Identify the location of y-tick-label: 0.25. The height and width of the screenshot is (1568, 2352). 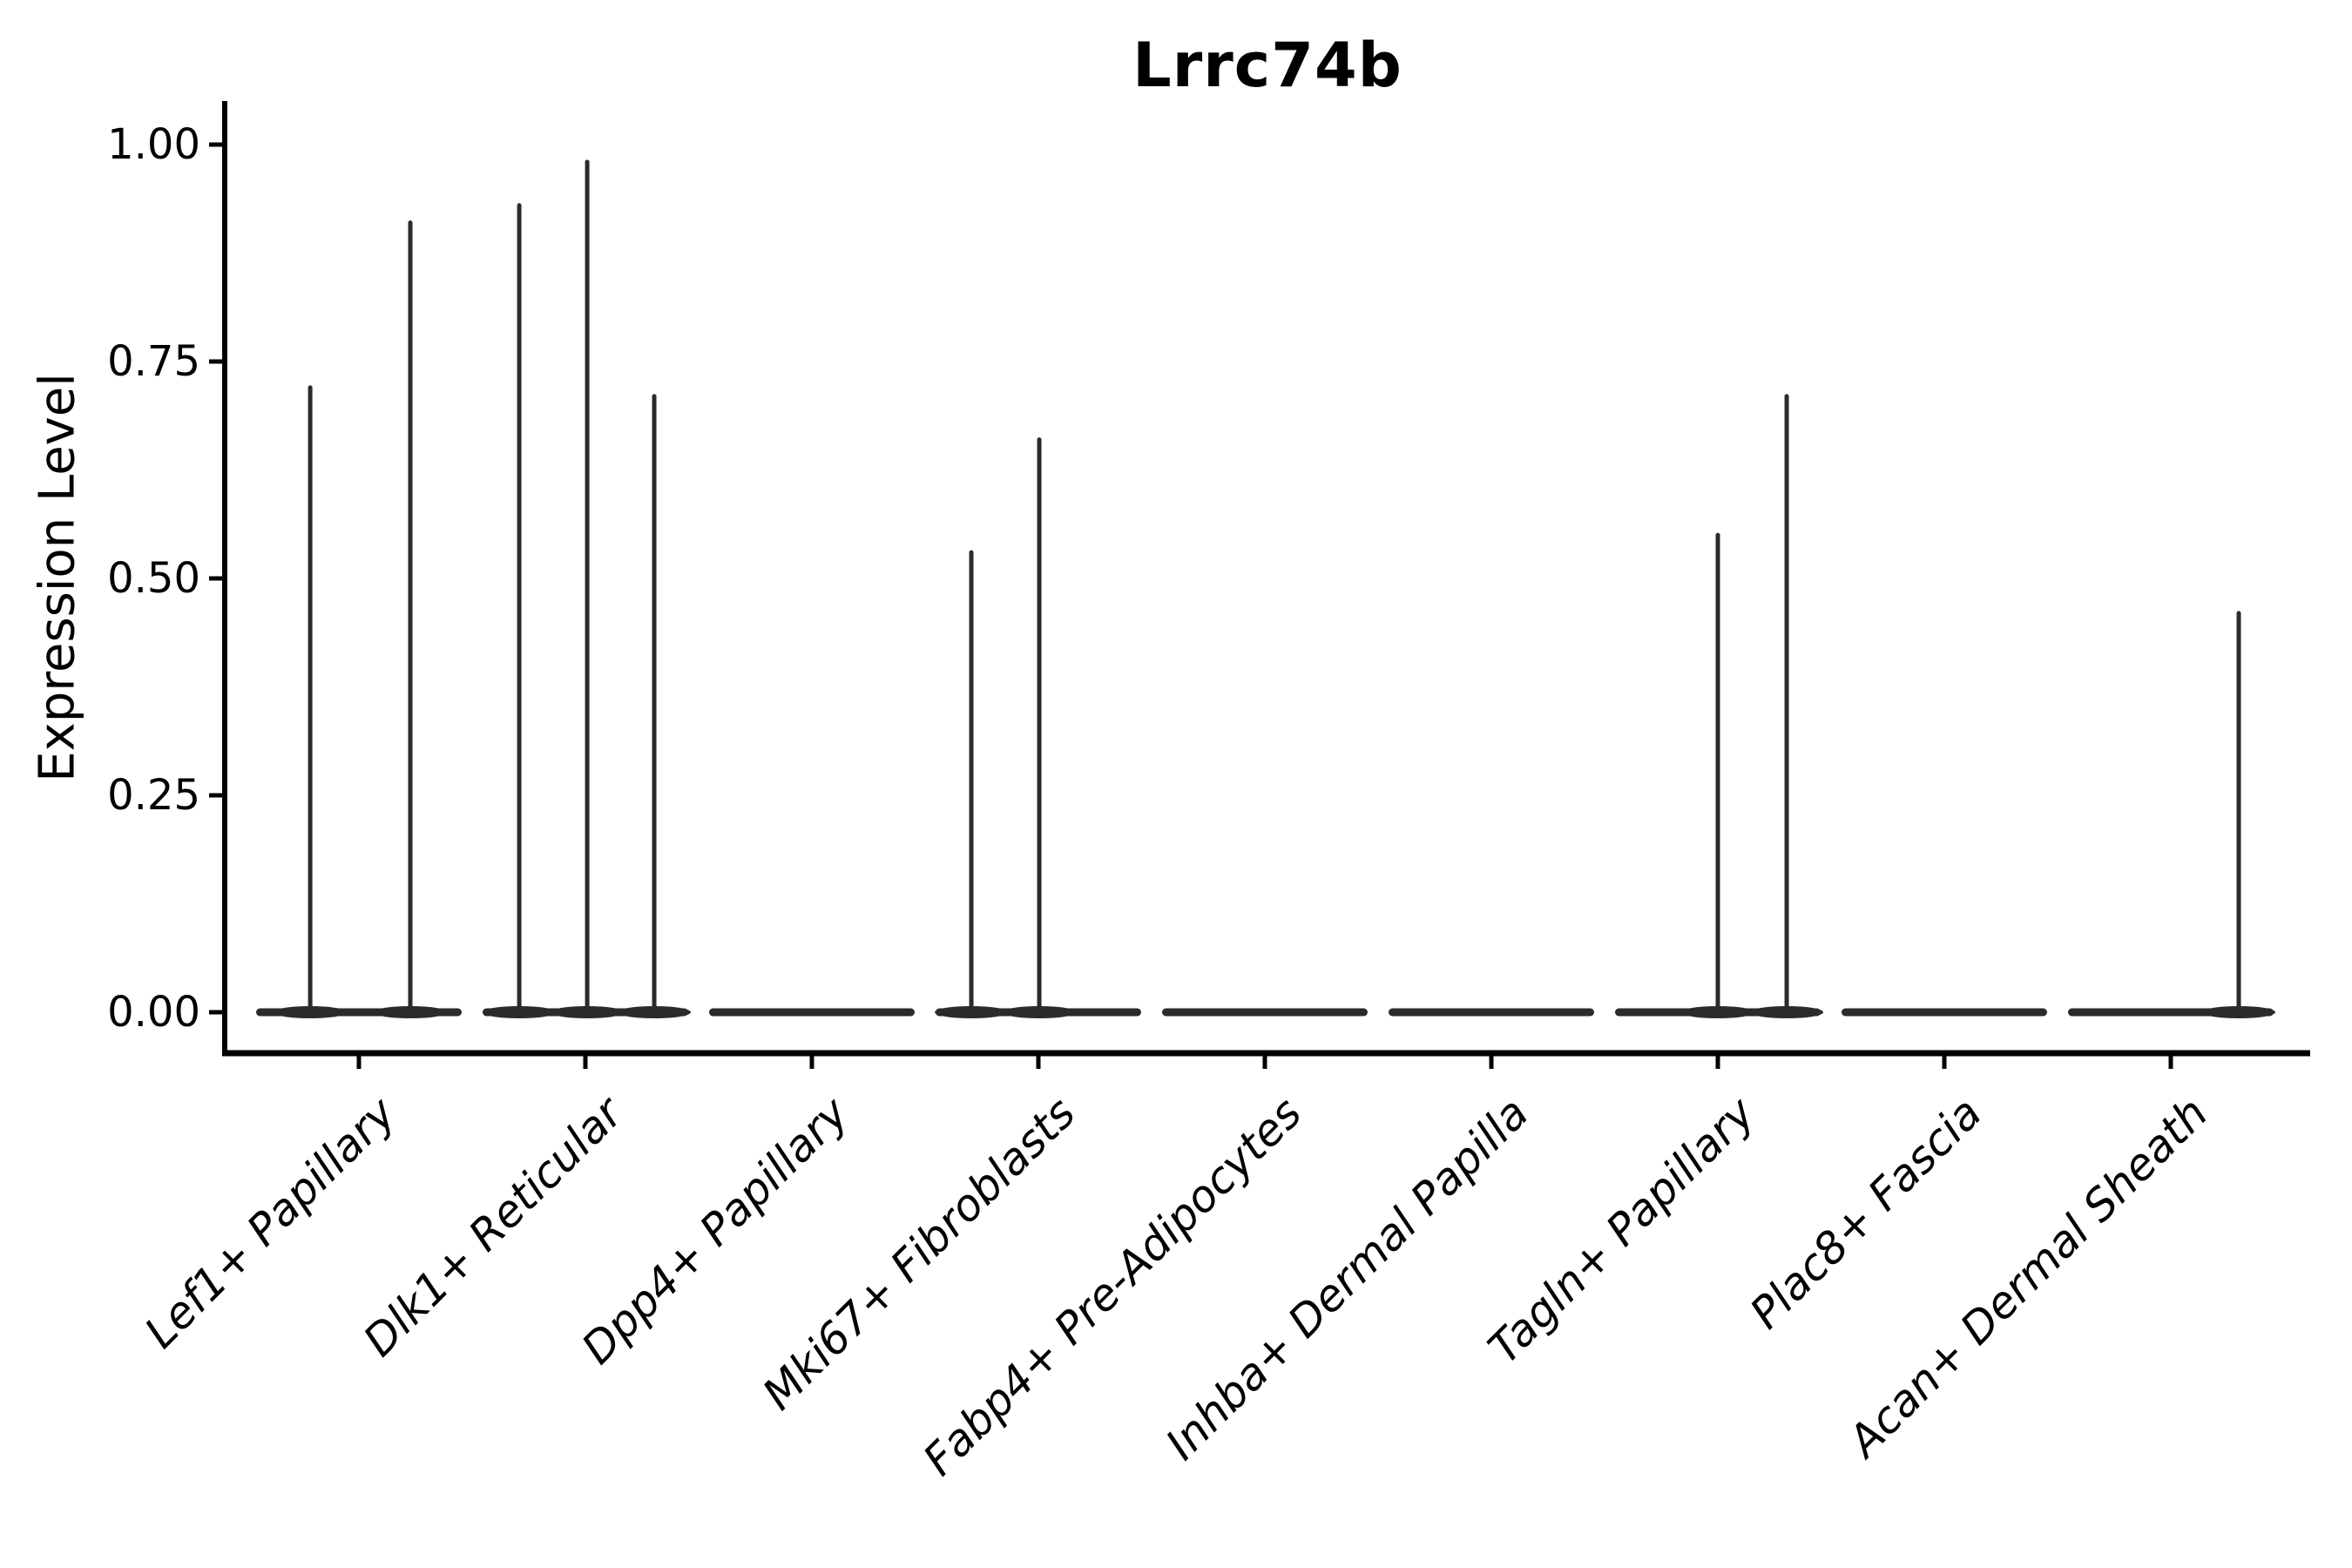
(153, 795).